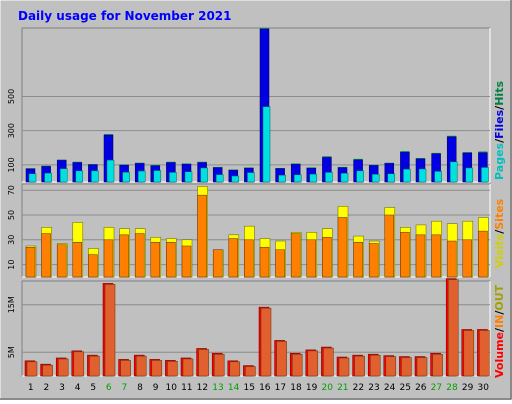  What do you see at coordinates (156, 388) in the screenshot?
I see `x-label-day-9: 9` at bounding box center [156, 388].